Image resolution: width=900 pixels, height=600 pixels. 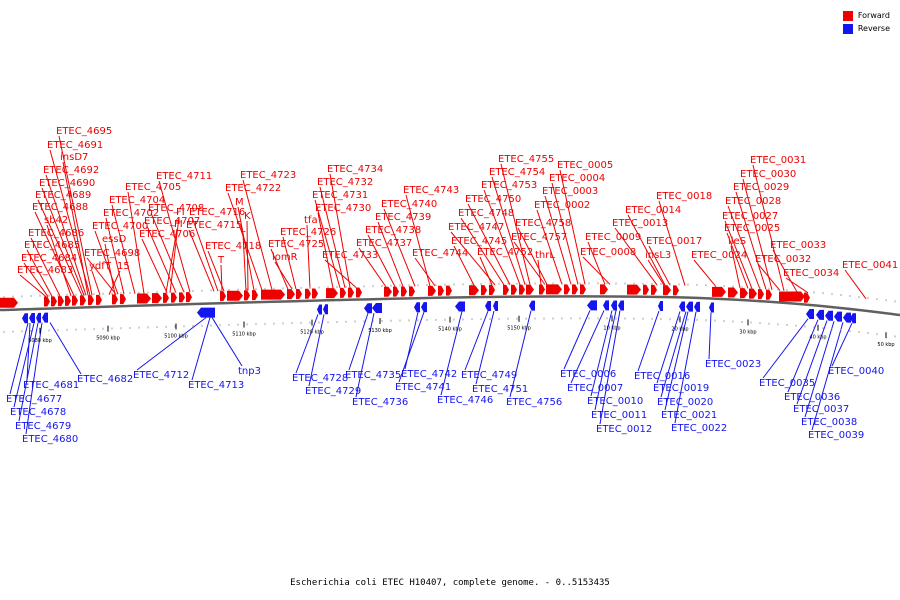 What do you see at coordinates (45, 270) in the screenshot?
I see `forward-gene-label: ETEC_4683` at bounding box center [45, 270].